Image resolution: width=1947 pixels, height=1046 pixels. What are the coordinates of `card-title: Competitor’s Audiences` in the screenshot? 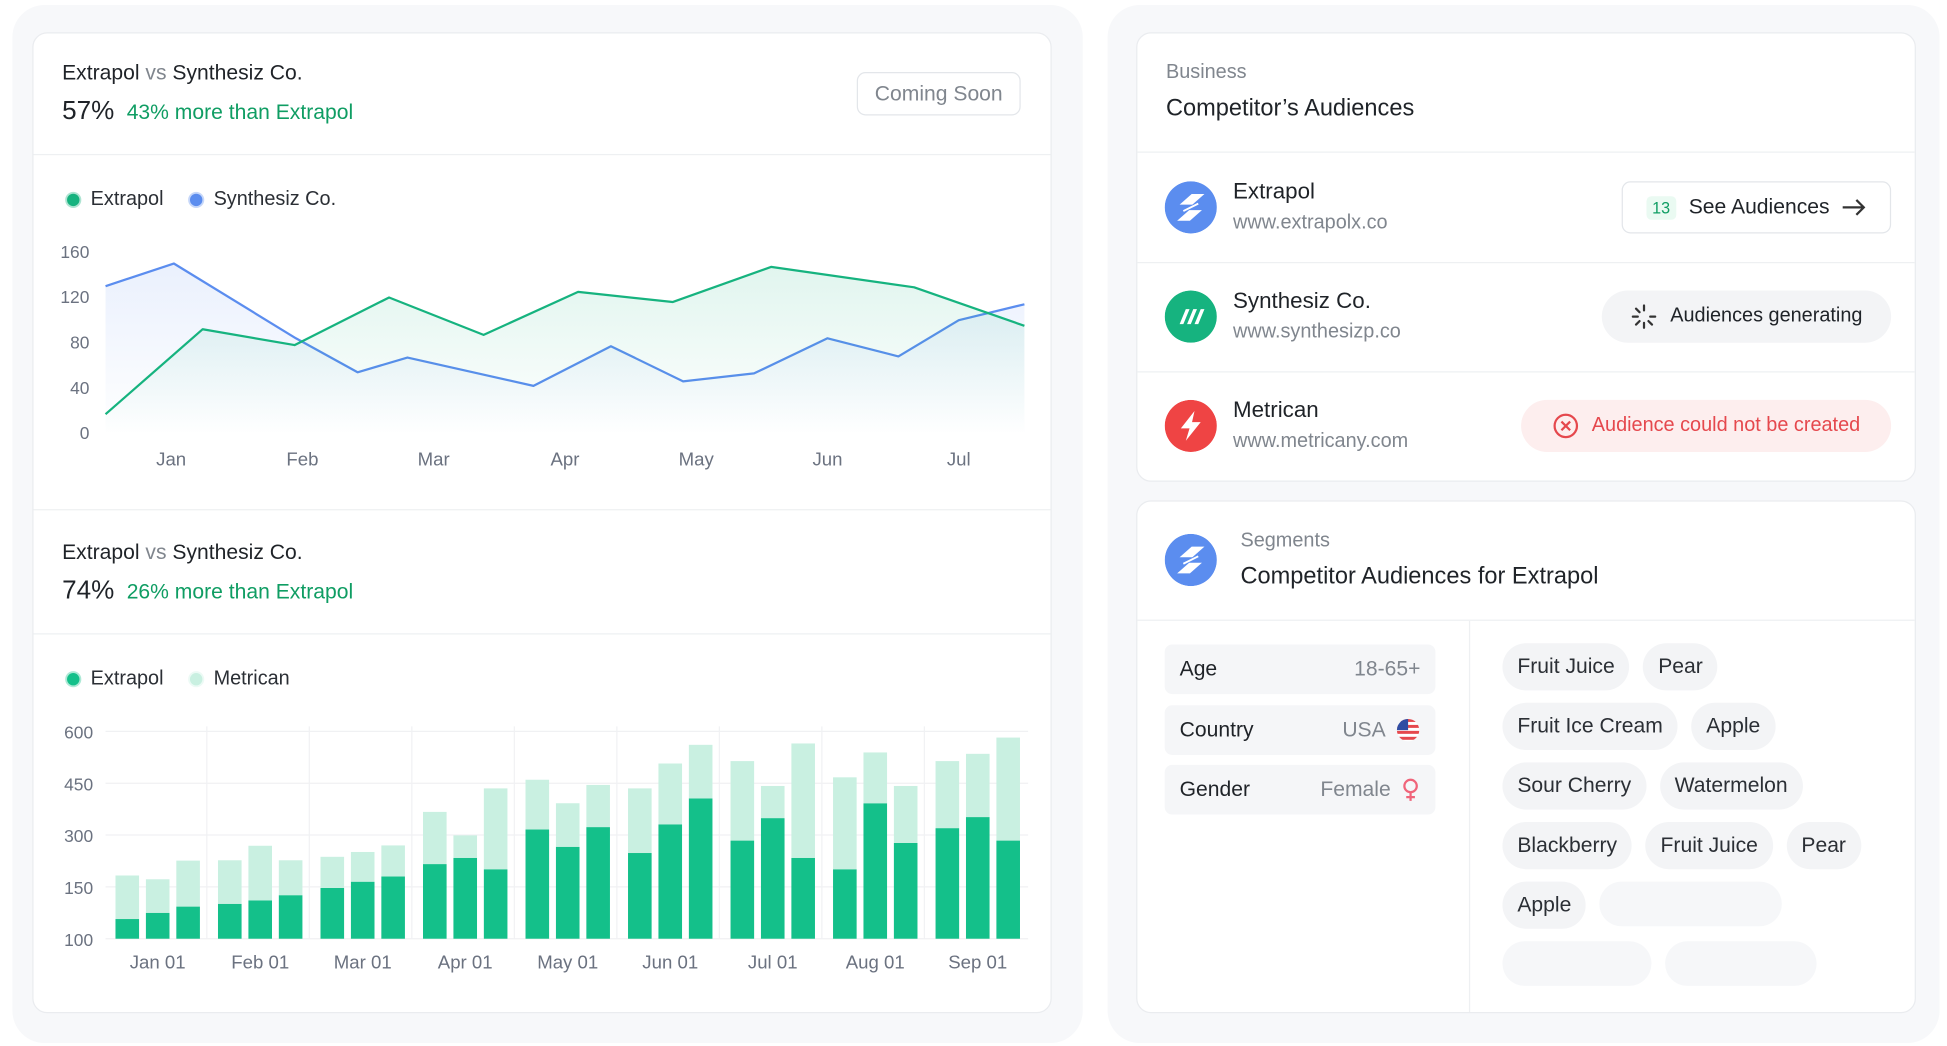 It's located at (1290, 108).